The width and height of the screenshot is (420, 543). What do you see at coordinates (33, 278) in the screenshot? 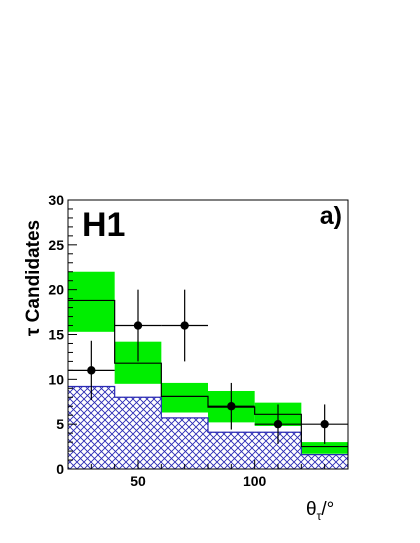
I see `y-axis-label: τ Candidates` at bounding box center [33, 278].